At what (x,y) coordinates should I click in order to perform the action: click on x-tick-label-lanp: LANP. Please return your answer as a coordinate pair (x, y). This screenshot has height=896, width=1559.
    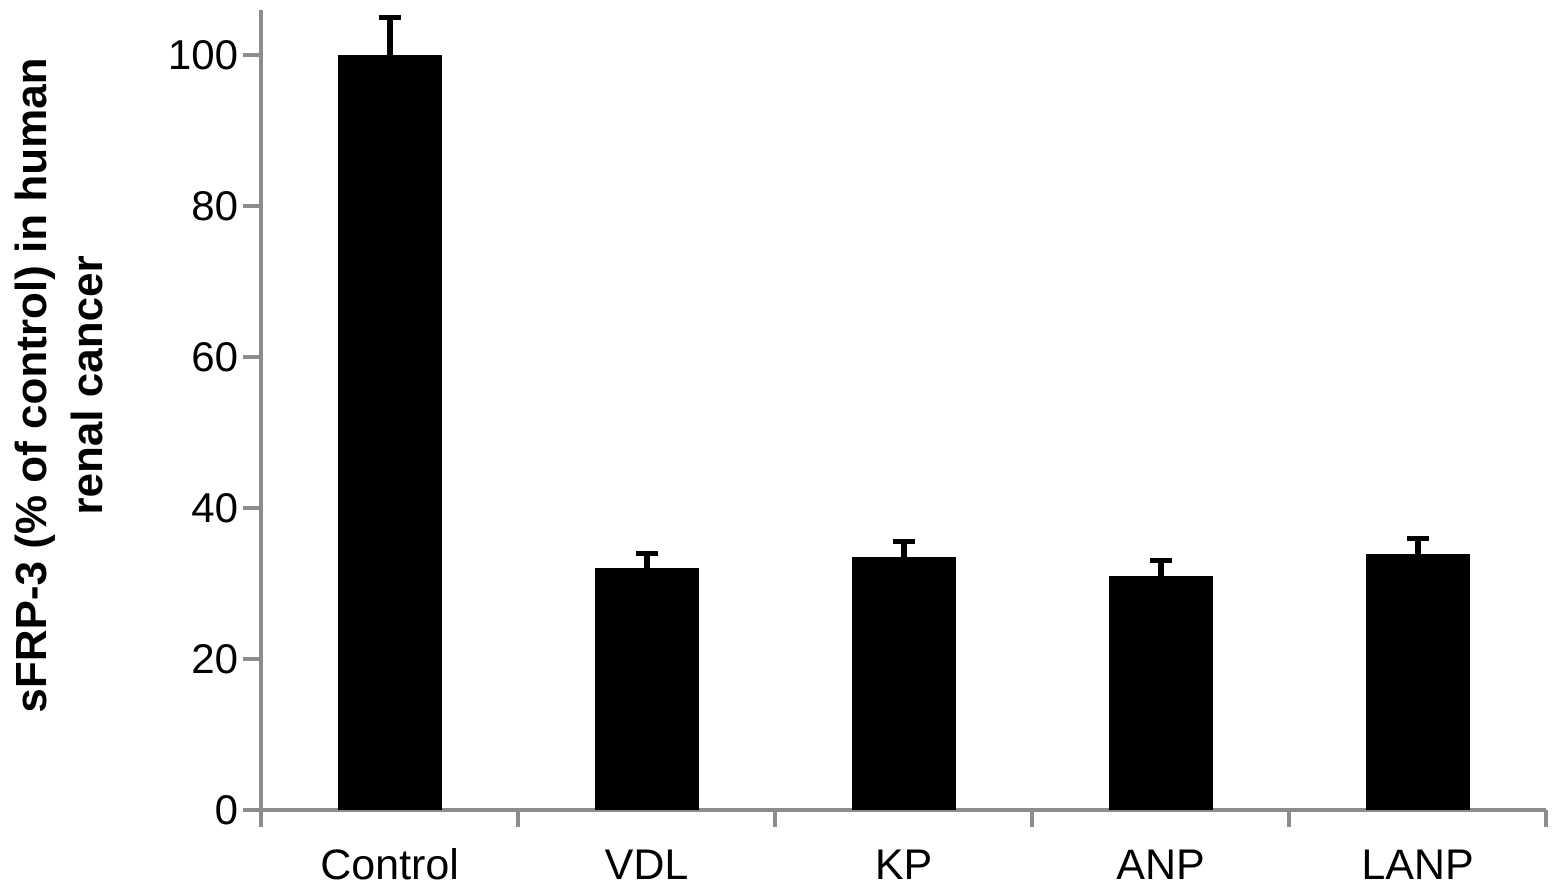
    Looking at the image, I should click on (1417, 865).